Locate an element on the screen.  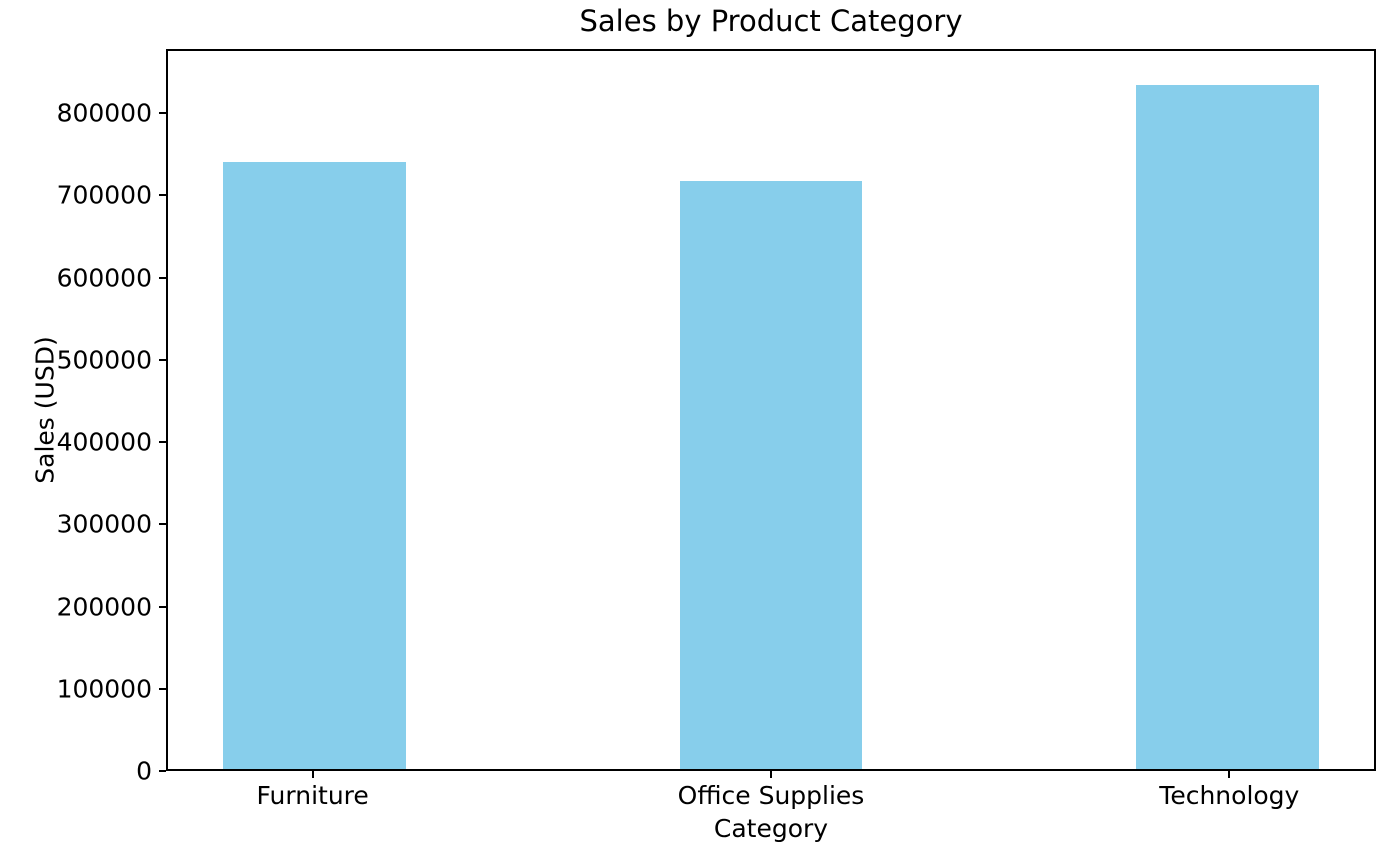
y-tick-label: 700000 is located at coordinates (104, 195).